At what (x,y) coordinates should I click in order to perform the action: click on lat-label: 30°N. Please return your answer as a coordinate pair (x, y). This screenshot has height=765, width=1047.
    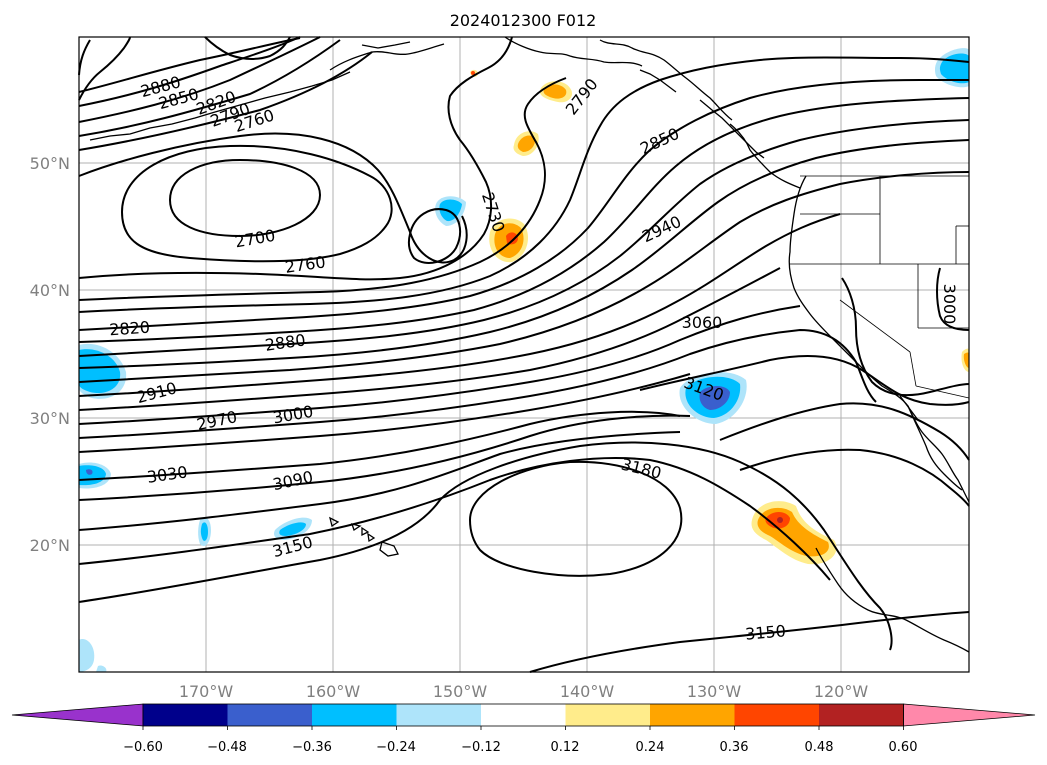
    Looking at the image, I should click on (50, 418).